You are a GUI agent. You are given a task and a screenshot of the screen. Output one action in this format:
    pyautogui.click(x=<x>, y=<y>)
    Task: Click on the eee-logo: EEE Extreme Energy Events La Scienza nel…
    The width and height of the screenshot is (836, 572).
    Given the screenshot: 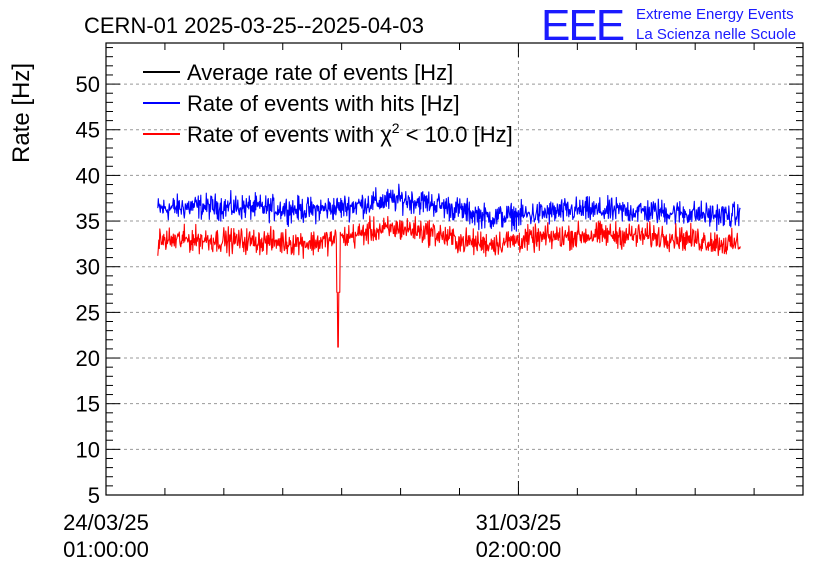 What is the action you would take?
    pyautogui.click(x=668, y=25)
    